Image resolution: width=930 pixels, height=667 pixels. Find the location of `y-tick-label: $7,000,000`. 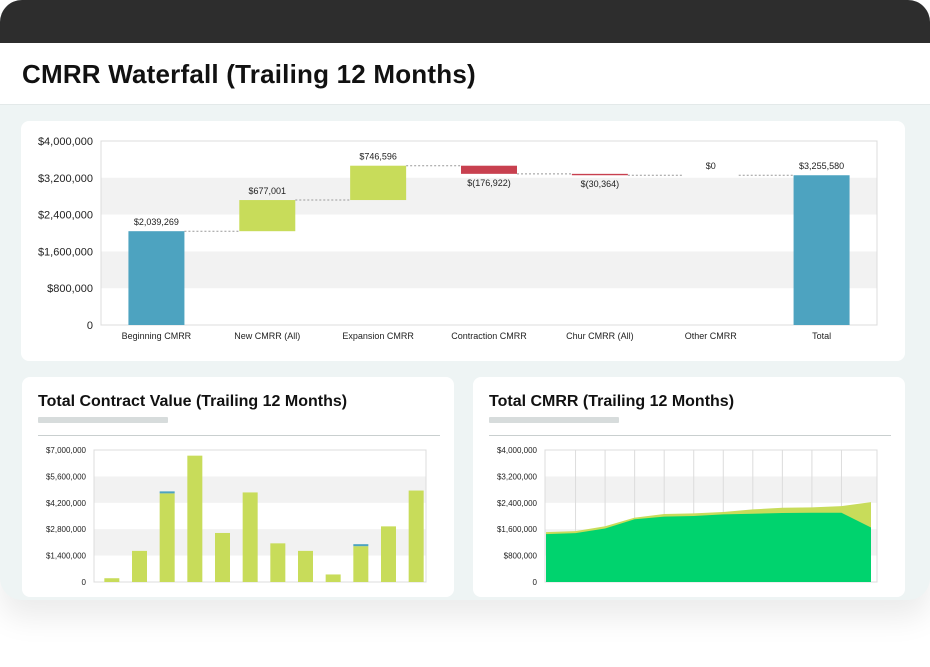

y-tick-label: $7,000,000 is located at coordinates (66, 450).